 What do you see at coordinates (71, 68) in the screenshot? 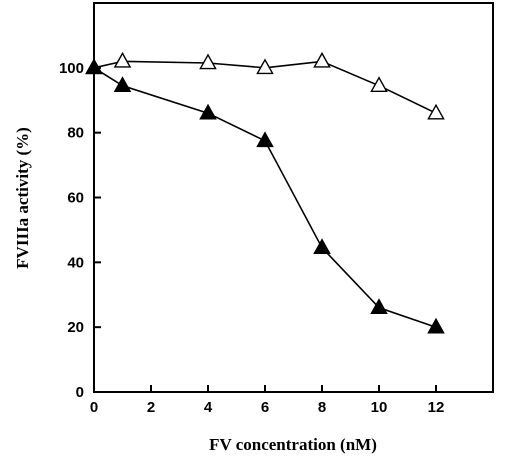
I see `y-tick-label: 100` at bounding box center [71, 68].